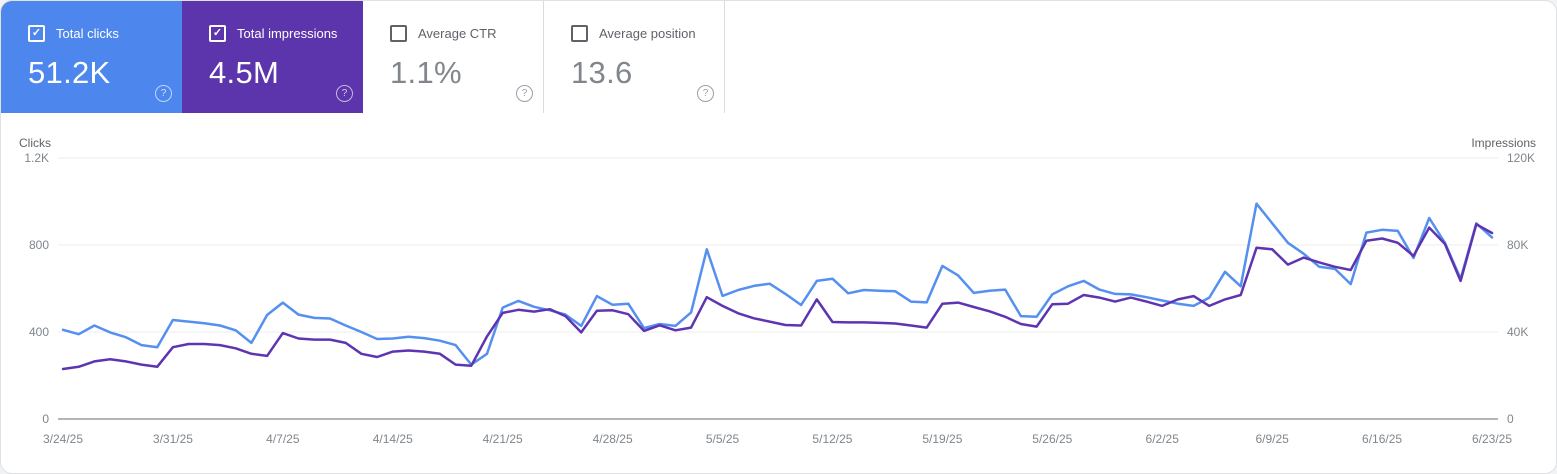 The image size is (1557, 474). Describe the element at coordinates (647, 33) in the screenshot. I see `metric-card-label: Average position` at that location.